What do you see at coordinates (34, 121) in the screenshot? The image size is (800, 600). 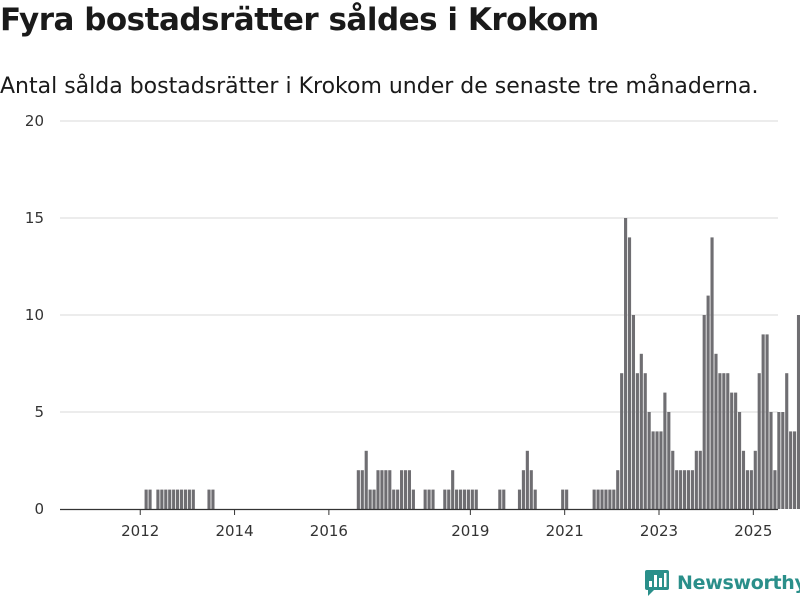 I see `y-tick-label: 20` at bounding box center [34, 121].